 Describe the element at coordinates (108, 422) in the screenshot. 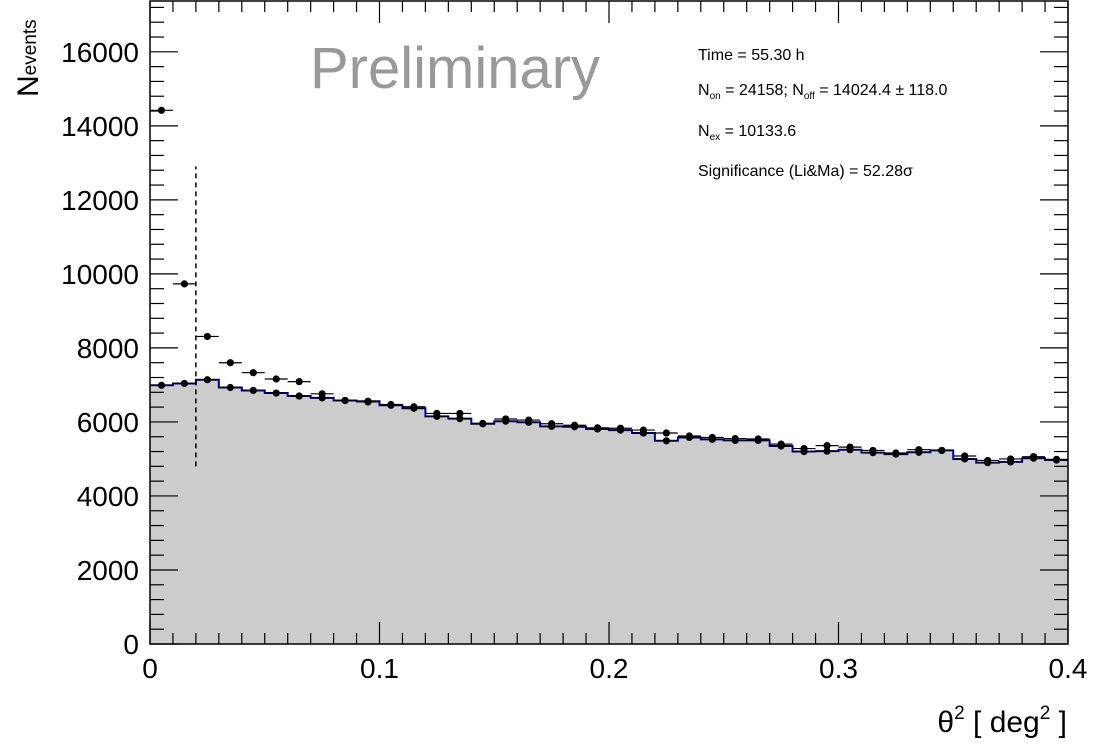

I see `y-tick-label: 6000` at that location.